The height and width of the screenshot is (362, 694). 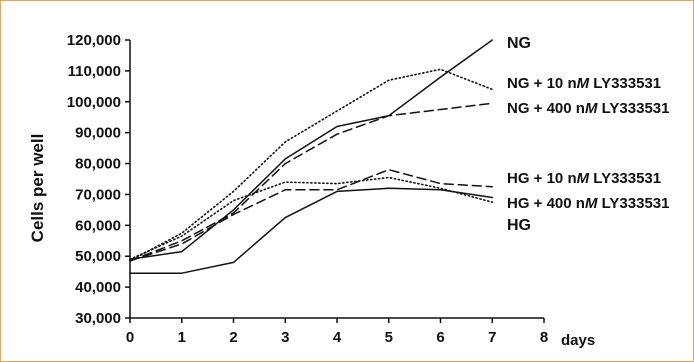 I want to click on series-label-3: HG + 10 nM LY333531, so click(x=584, y=178).